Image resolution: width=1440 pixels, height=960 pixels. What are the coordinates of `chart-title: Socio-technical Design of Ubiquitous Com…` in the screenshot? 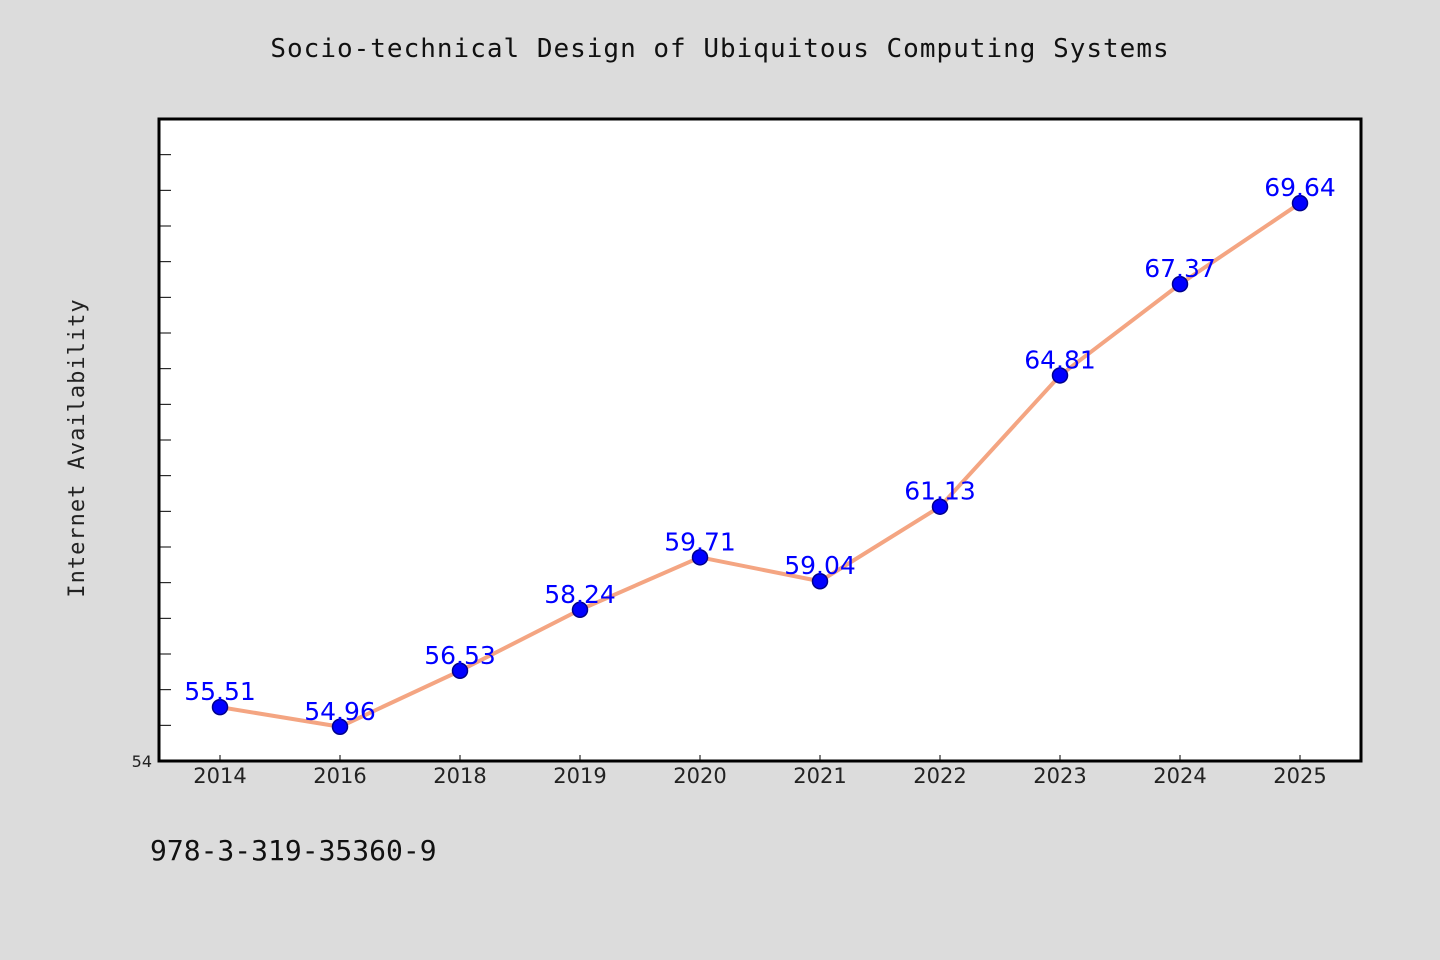 It's located at (720, 49).